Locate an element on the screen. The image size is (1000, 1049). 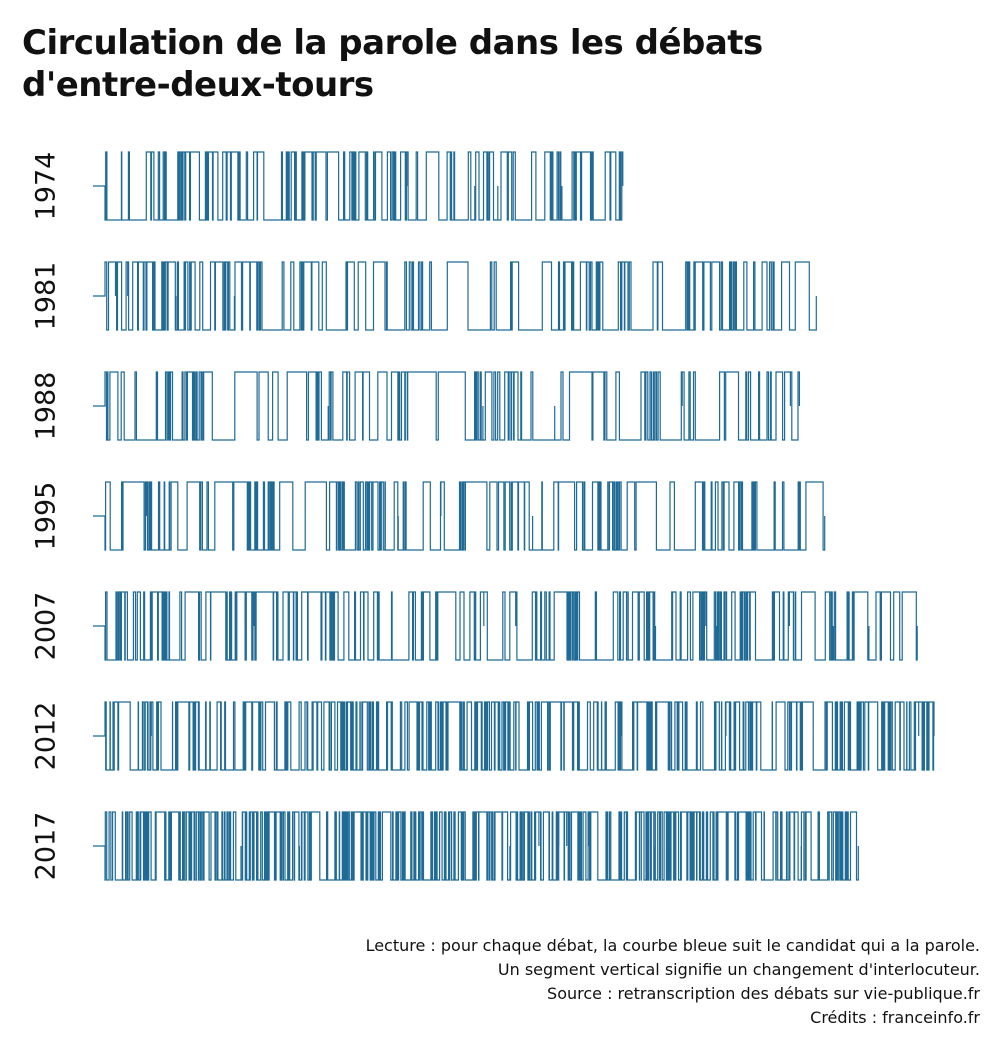
speech-line-2017 is located at coordinates (476, 846).